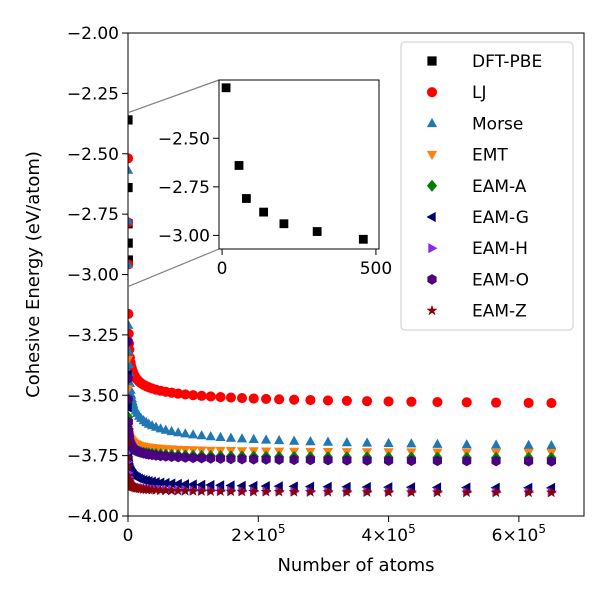  What do you see at coordinates (467, 156) in the screenshot?
I see `legend-item-emt: EMT` at bounding box center [467, 156].